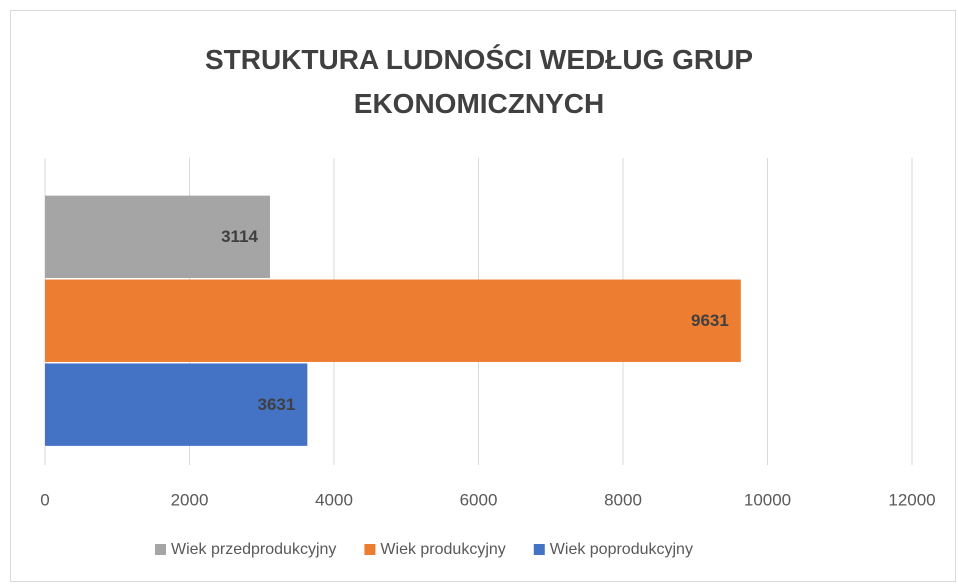 The width and height of the screenshot is (958, 584). What do you see at coordinates (767, 499) in the screenshot?
I see `x-tick-label: 10000` at bounding box center [767, 499].